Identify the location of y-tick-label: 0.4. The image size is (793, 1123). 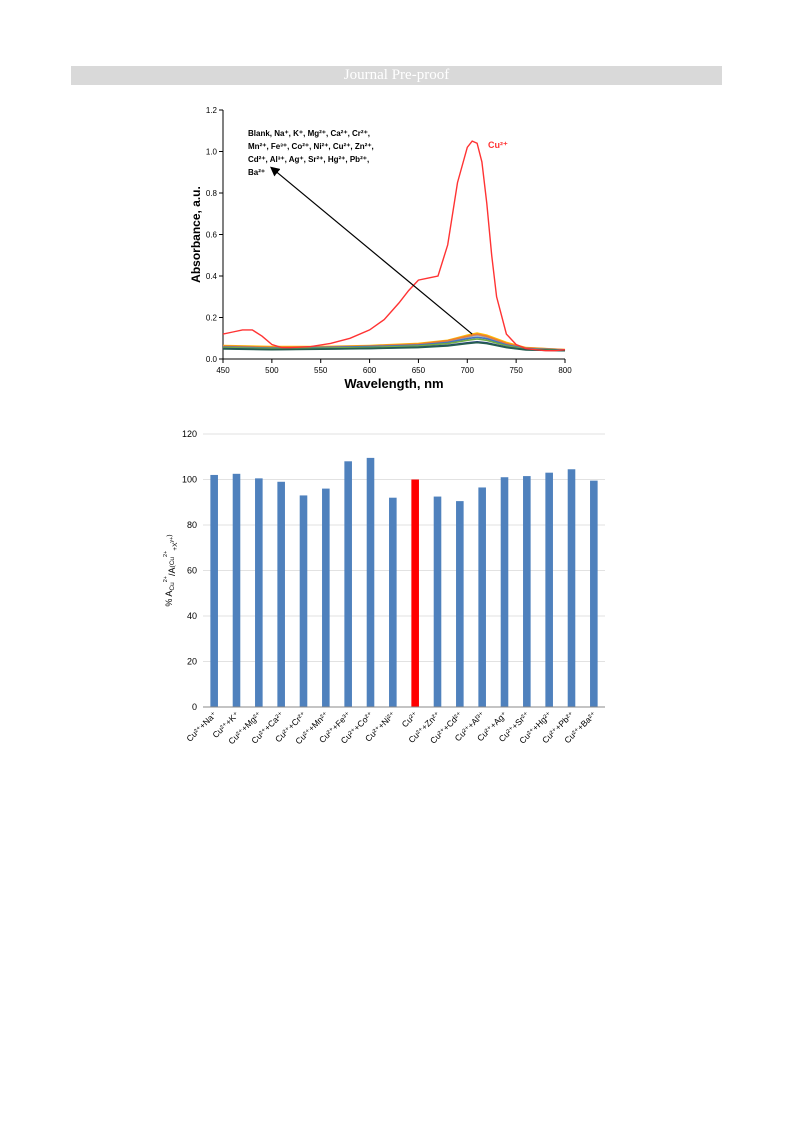
(212, 276).